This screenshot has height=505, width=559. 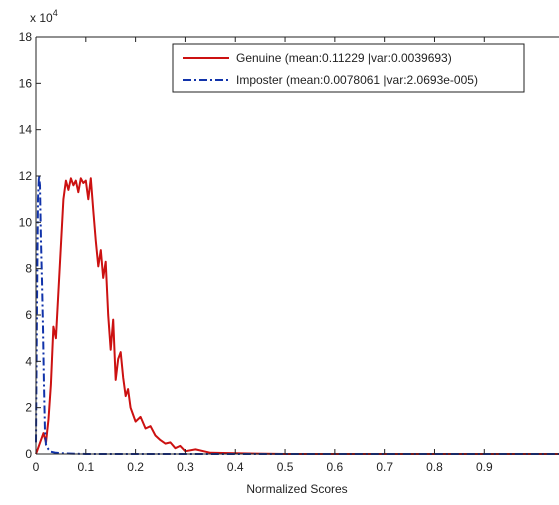 What do you see at coordinates (85, 467) in the screenshot?
I see `x-tick-label: 0.1` at bounding box center [85, 467].